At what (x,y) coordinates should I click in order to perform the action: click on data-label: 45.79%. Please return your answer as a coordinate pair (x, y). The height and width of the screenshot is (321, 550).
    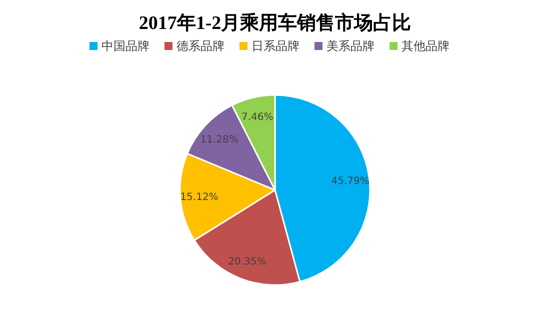
    Looking at the image, I should click on (350, 181).